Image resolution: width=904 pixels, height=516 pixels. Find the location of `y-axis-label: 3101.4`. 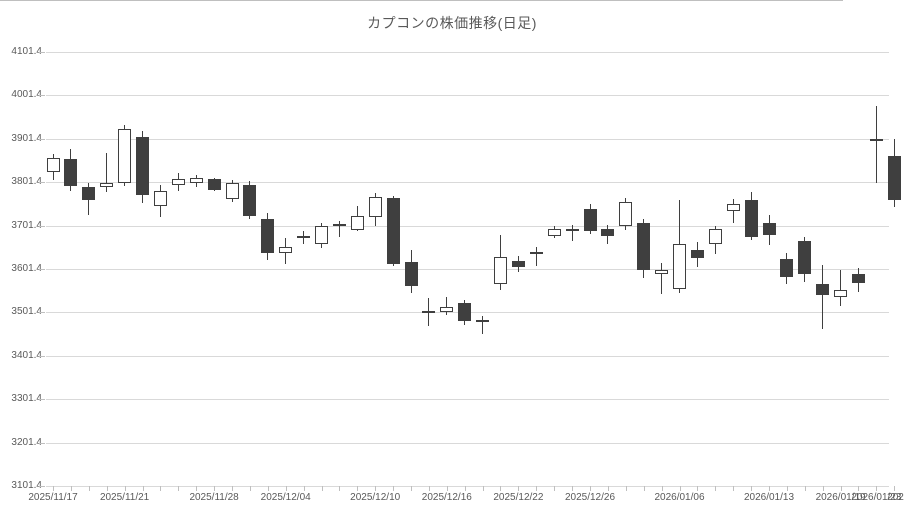

y-axis-label: 3101.4 is located at coordinates (26, 485).